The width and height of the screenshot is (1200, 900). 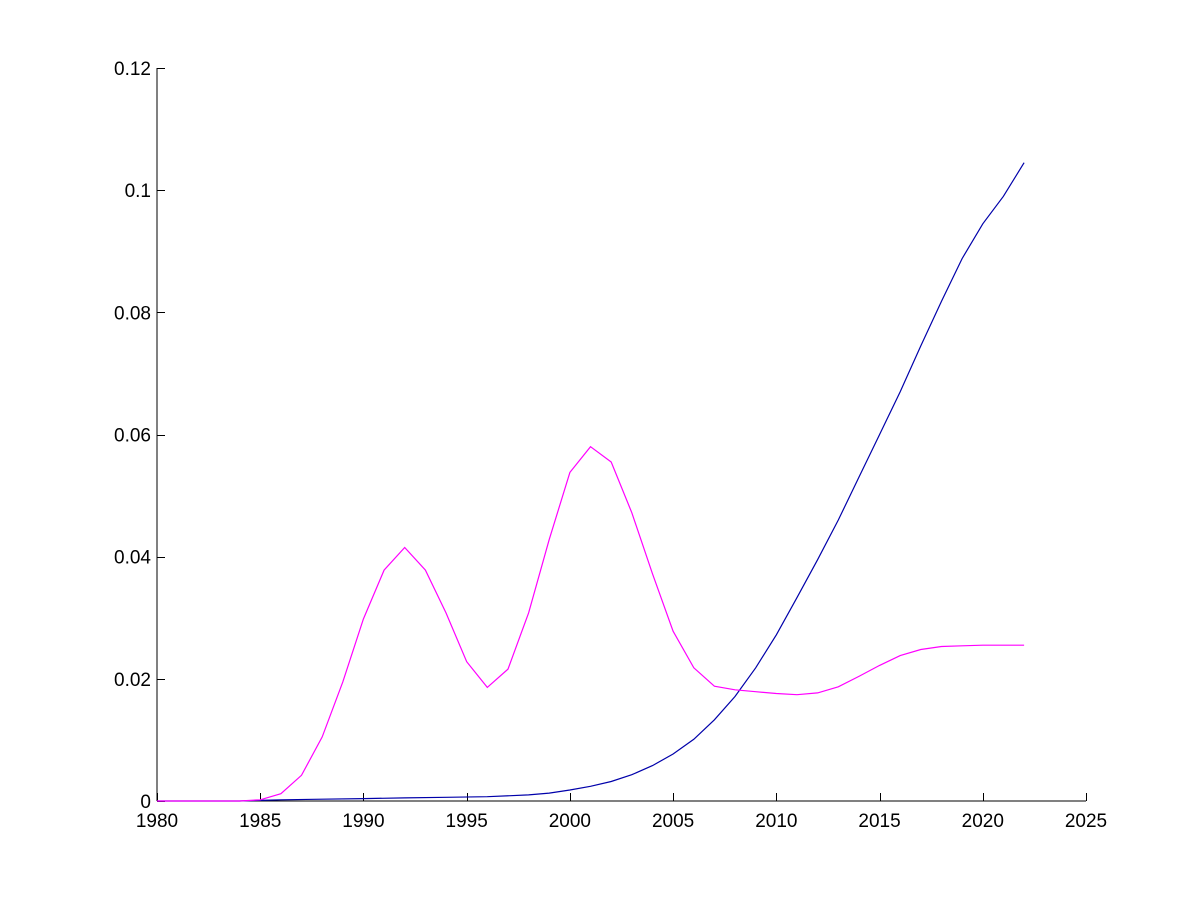 I want to click on x-tick-label: 1990, so click(x=363, y=821).